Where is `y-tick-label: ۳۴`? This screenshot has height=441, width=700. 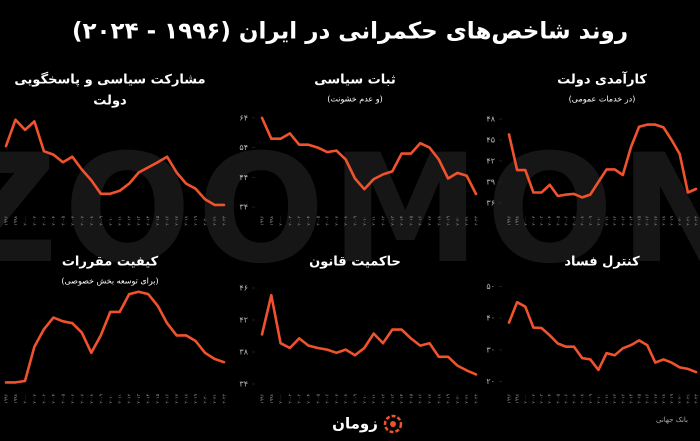
y-tick-label: ۳۴ is located at coordinates (243, 384).